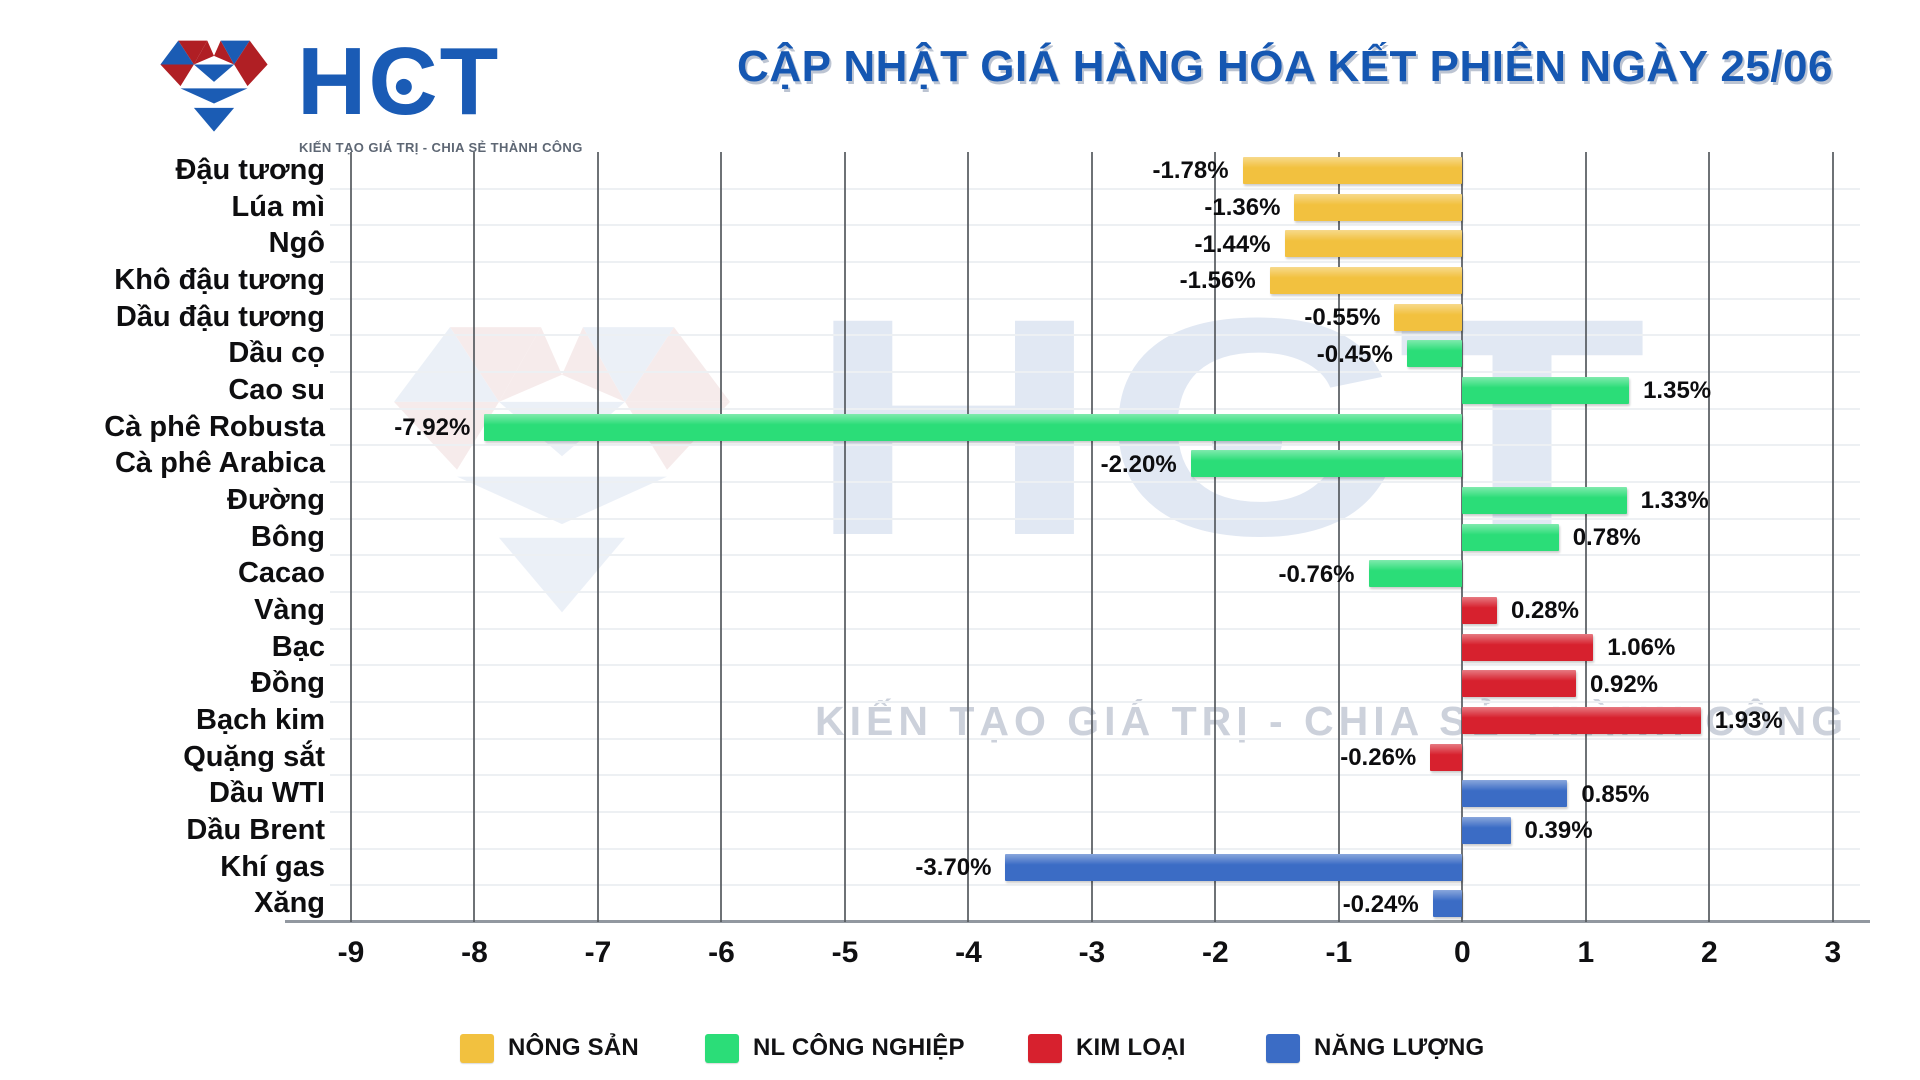  I want to click on category-label: Cao su, so click(276, 390).